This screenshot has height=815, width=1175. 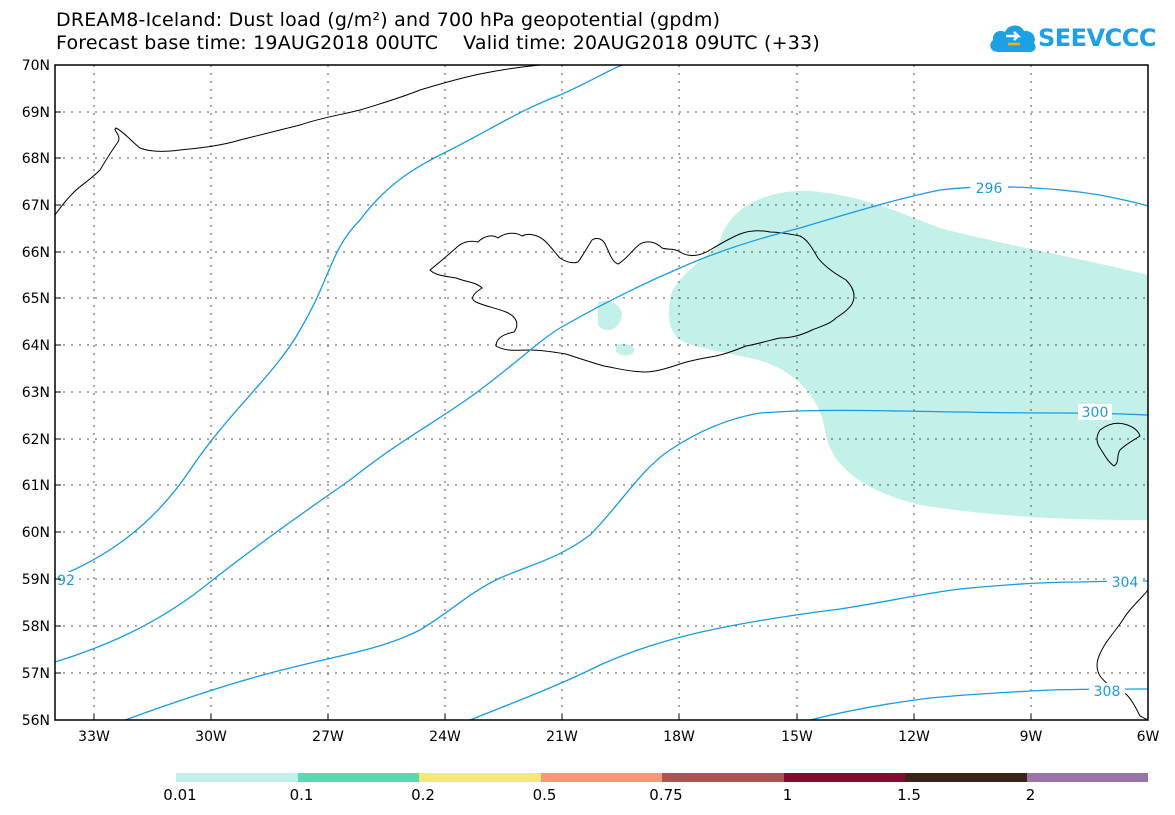 What do you see at coordinates (301, 795) in the screenshot?
I see `legend-label: 0.1` at bounding box center [301, 795].